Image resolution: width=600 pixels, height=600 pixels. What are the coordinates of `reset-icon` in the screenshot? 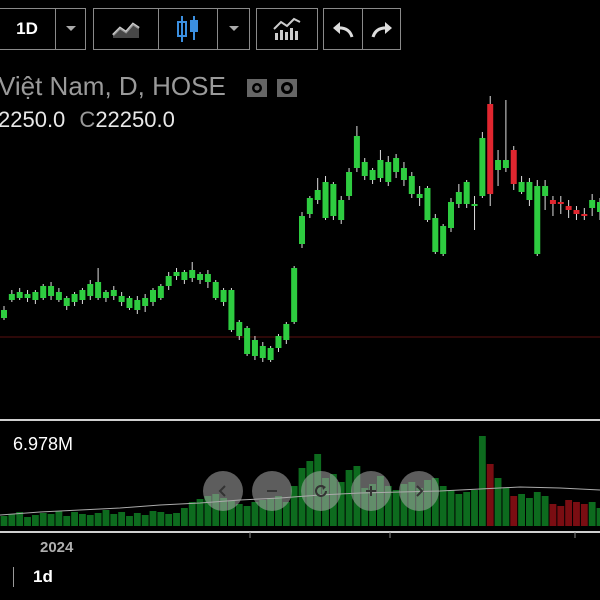 It's located at (321, 491).